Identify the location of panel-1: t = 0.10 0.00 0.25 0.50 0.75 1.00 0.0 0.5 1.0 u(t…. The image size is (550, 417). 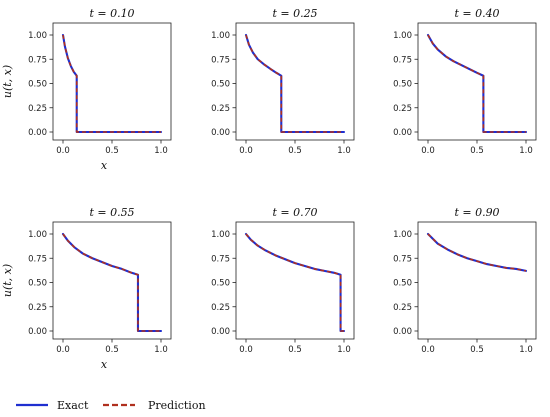
(86, 89).